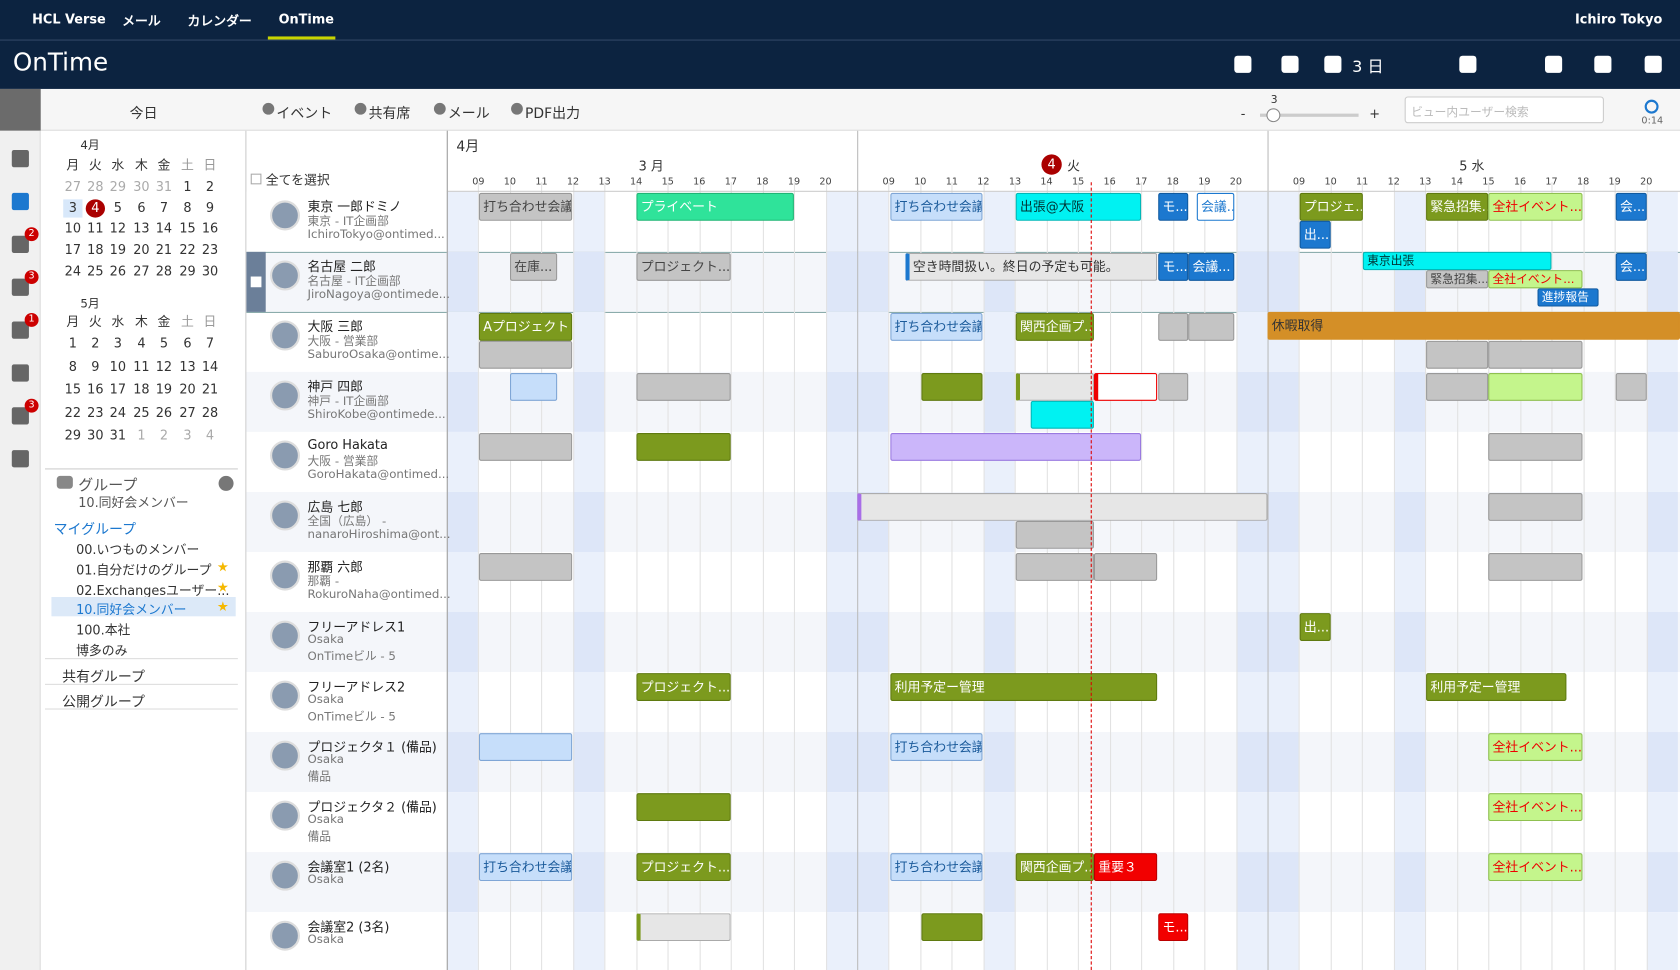 The image size is (1680, 970). I want to click on day-cell: 3, so click(117, 343).